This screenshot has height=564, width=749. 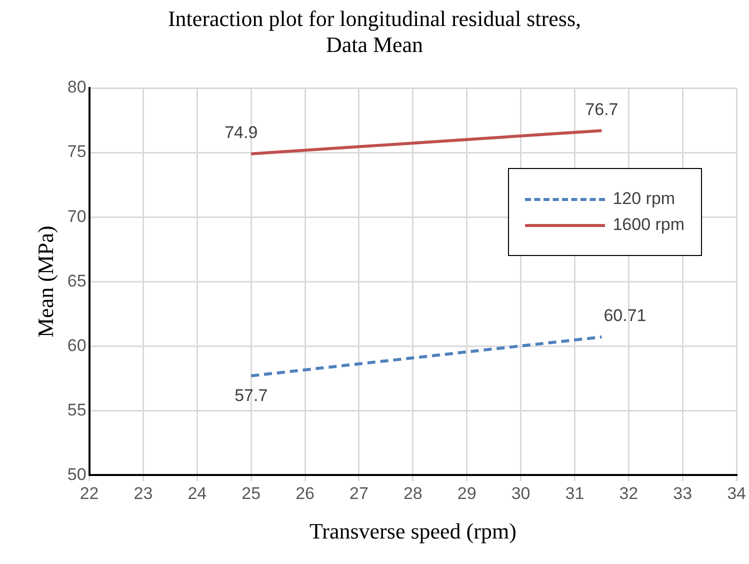 I want to click on x-tick-label: 33, so click(x=682, y=494).